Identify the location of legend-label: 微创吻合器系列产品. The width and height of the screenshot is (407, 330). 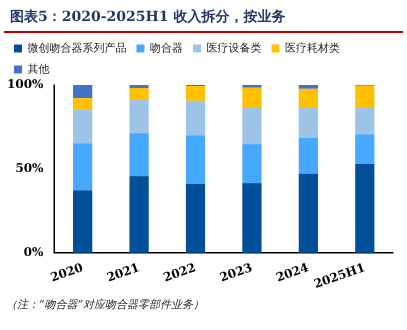
(77, 47).